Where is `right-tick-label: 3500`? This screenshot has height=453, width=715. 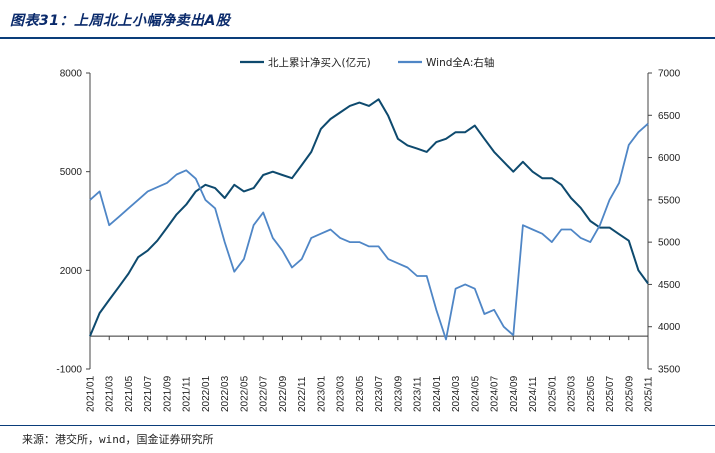 right-tick-label: 3500 is located at coordinates (669, 370).